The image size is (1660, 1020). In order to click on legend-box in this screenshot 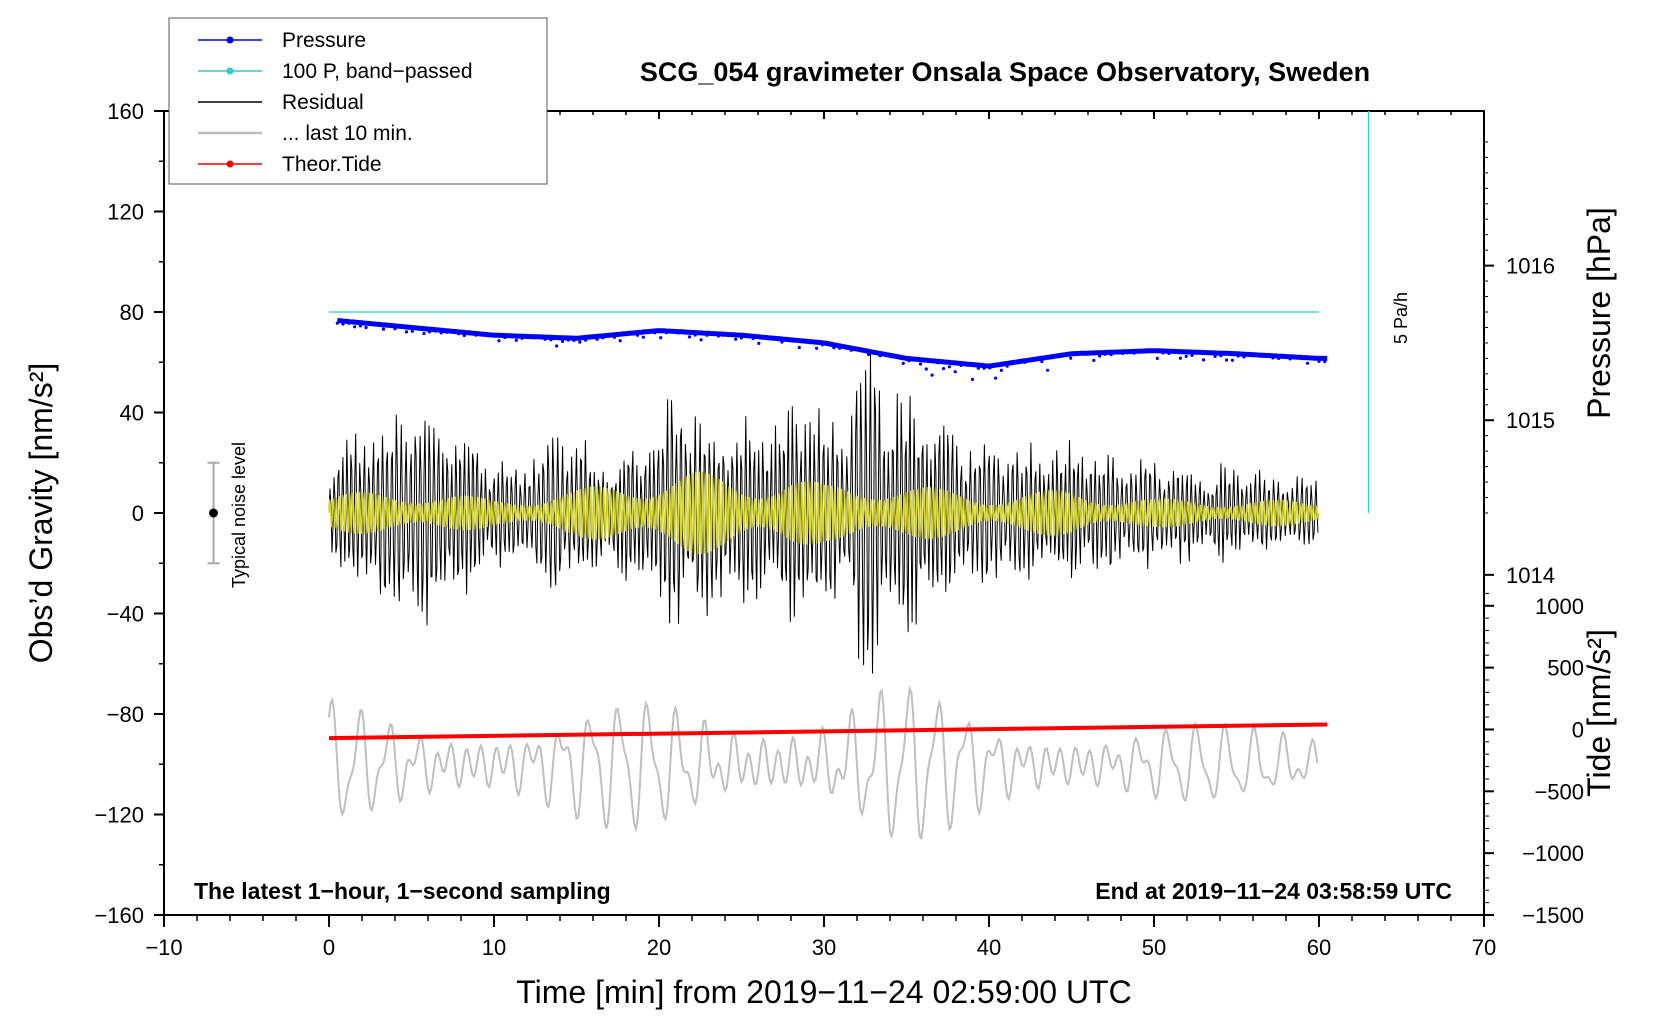, I will do `click(358, 101)`.